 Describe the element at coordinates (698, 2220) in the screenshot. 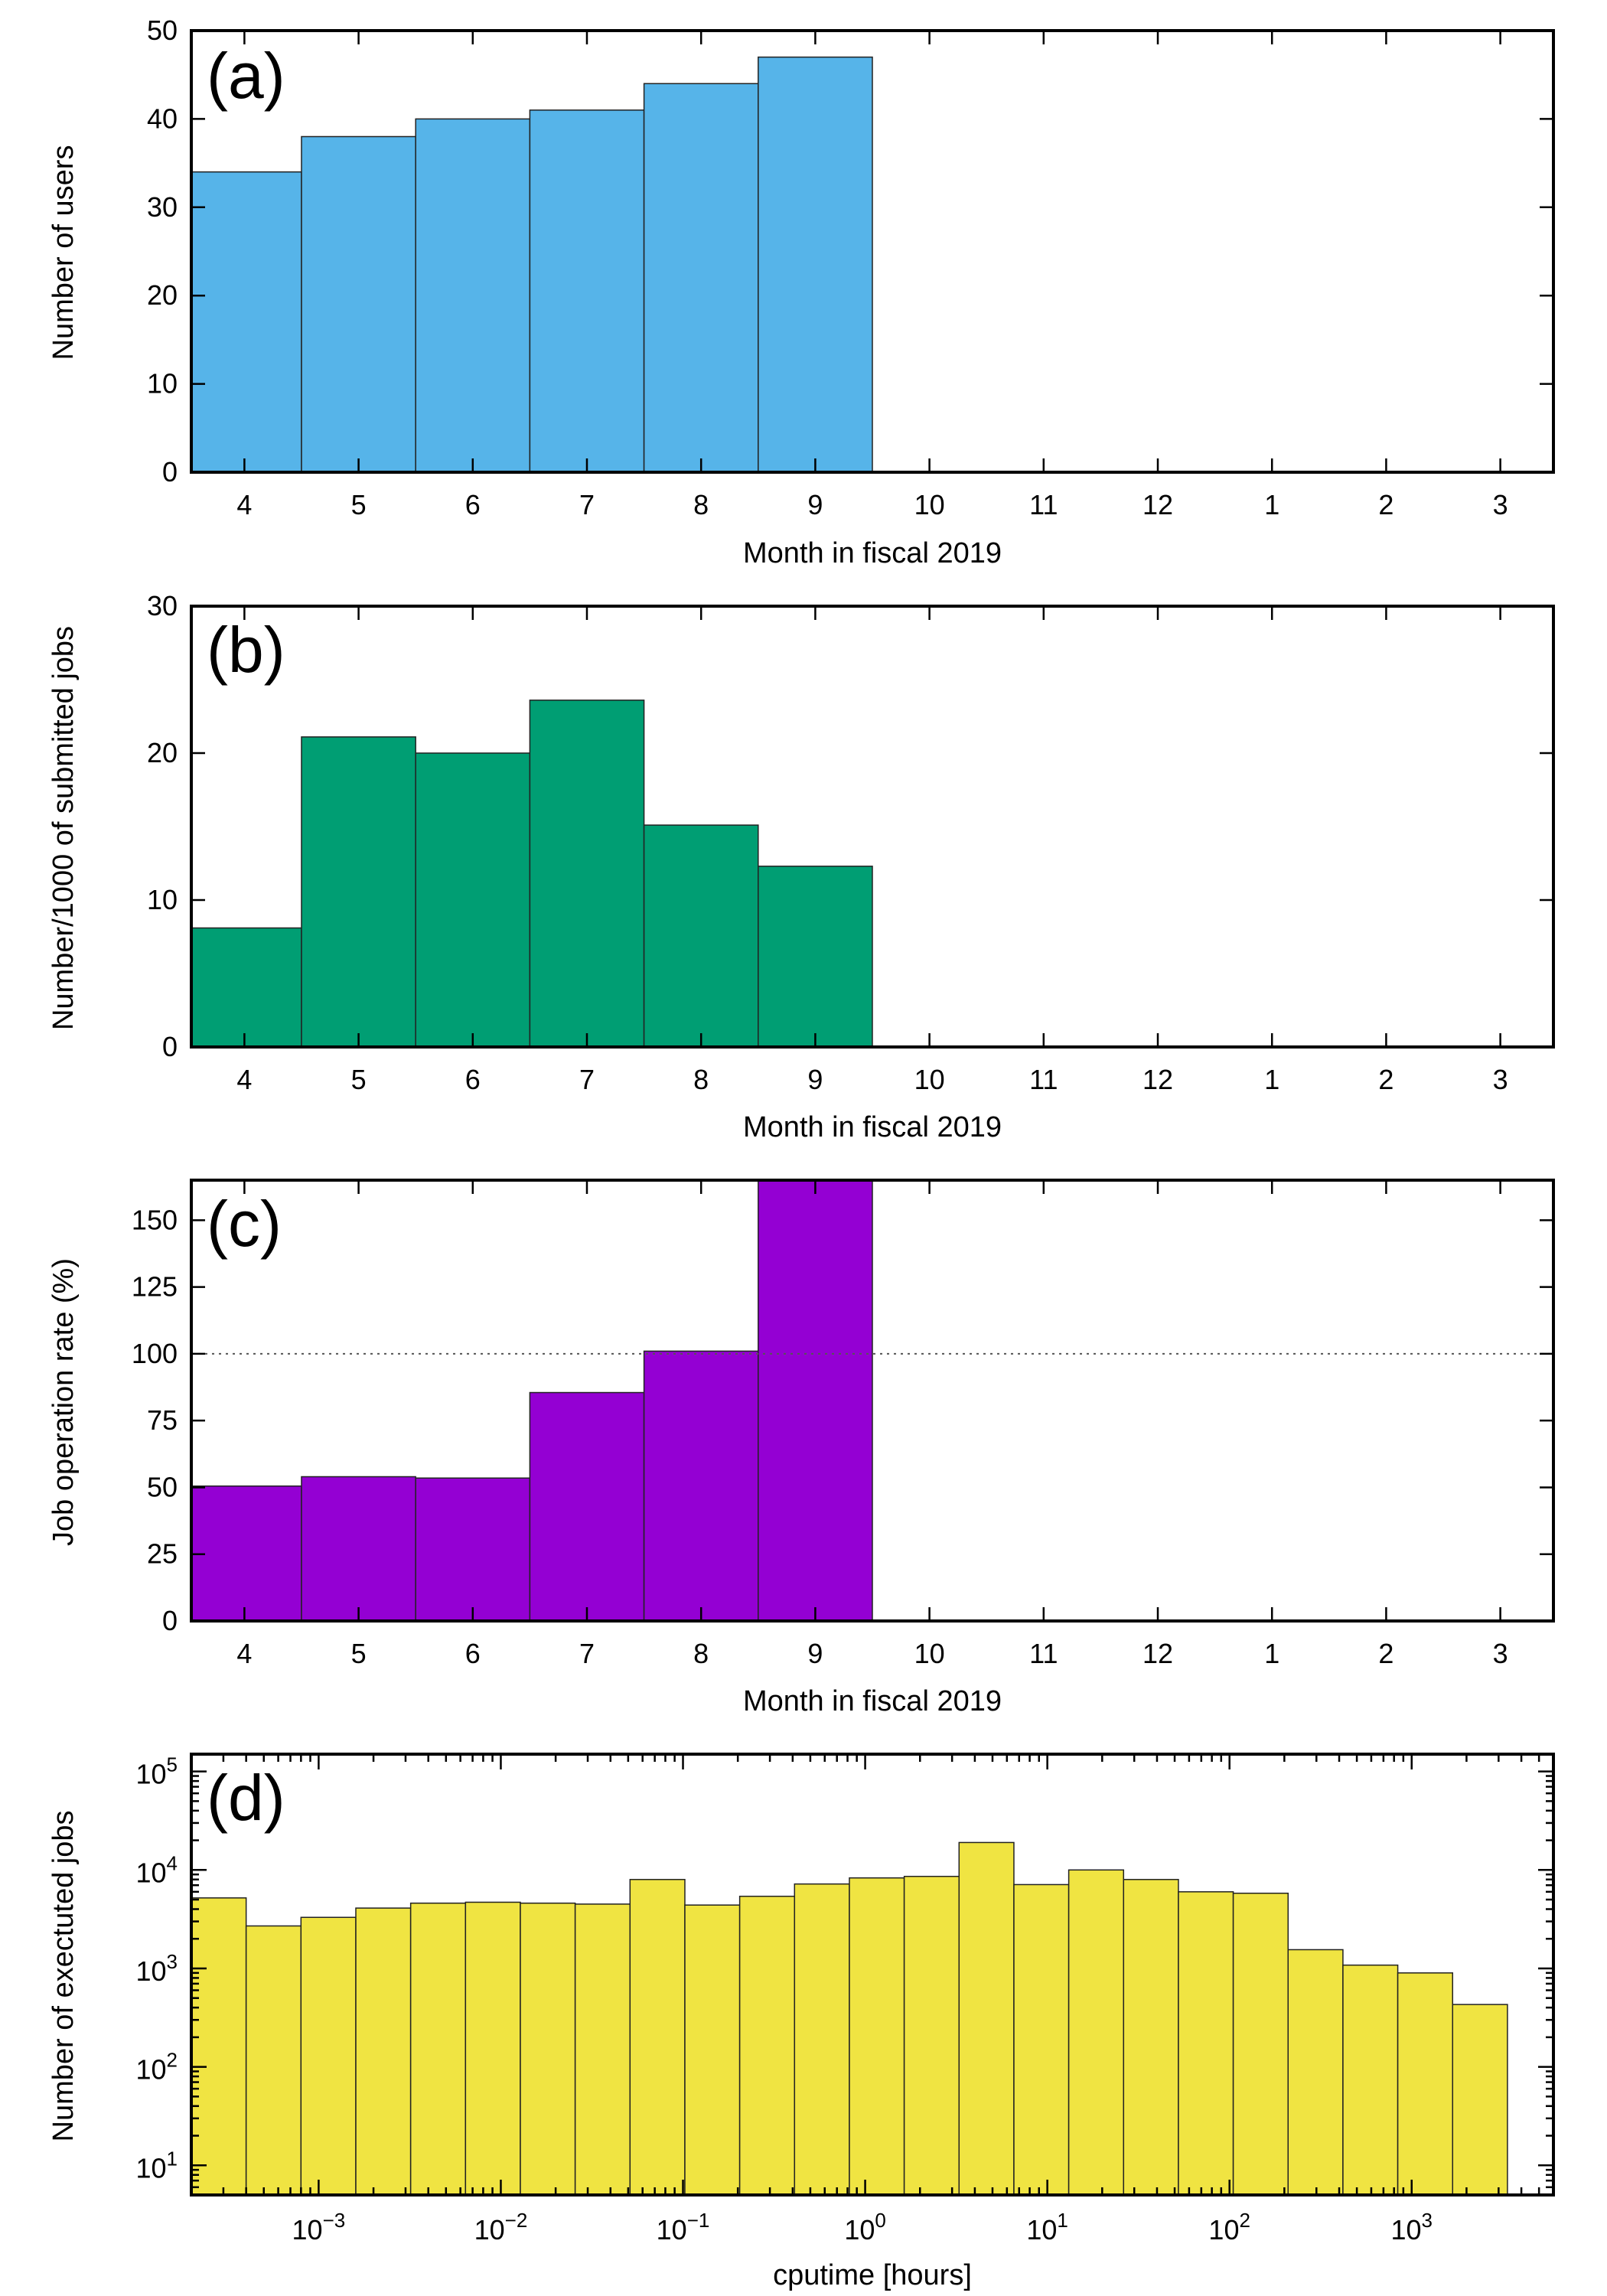

I see `tick-label-exponent: −1` at that location.